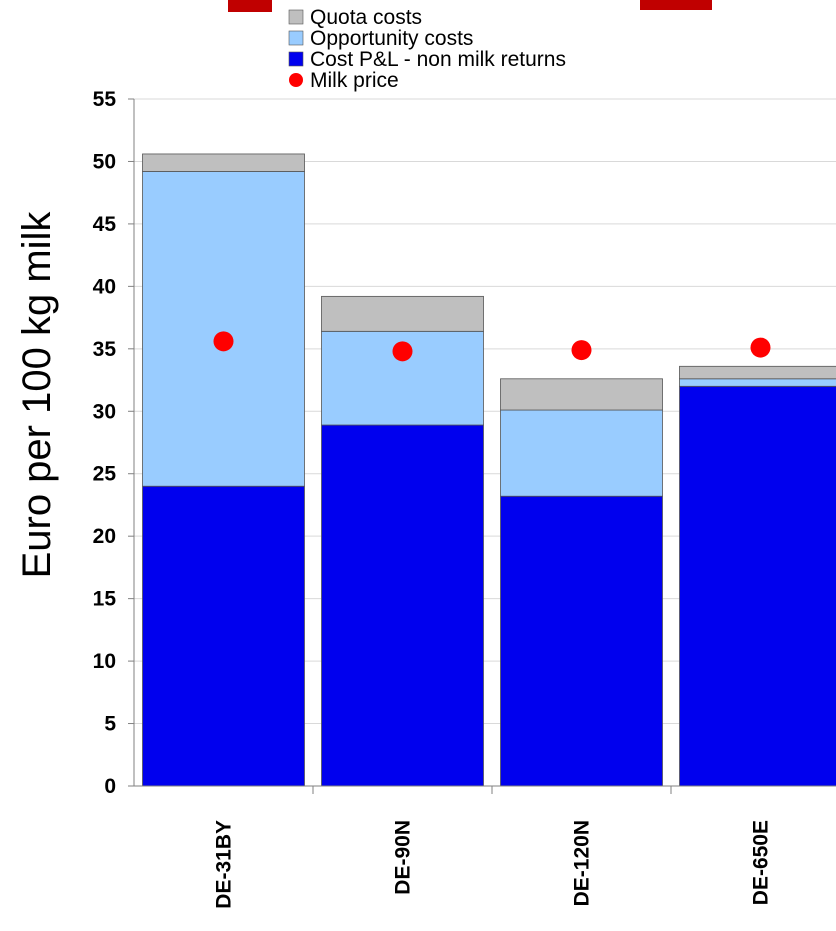 Image resolution: width=836 pixels, height=931 pixels. I want to click on y-tick-label: 30, so click(104, 411).